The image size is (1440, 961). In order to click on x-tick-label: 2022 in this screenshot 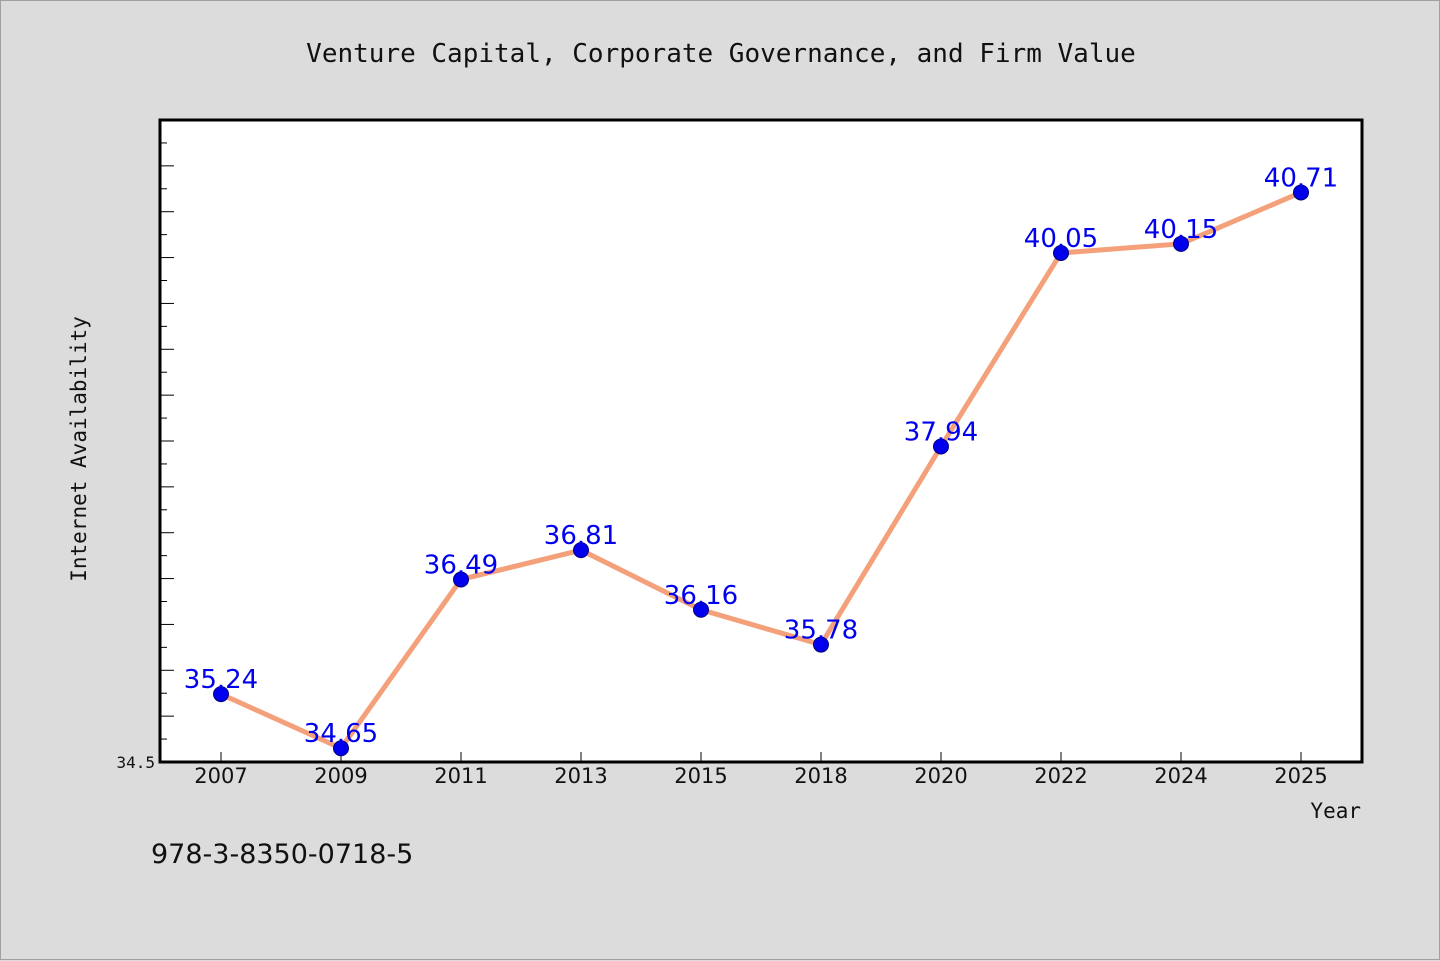, I will do `click(1060, 776)`.